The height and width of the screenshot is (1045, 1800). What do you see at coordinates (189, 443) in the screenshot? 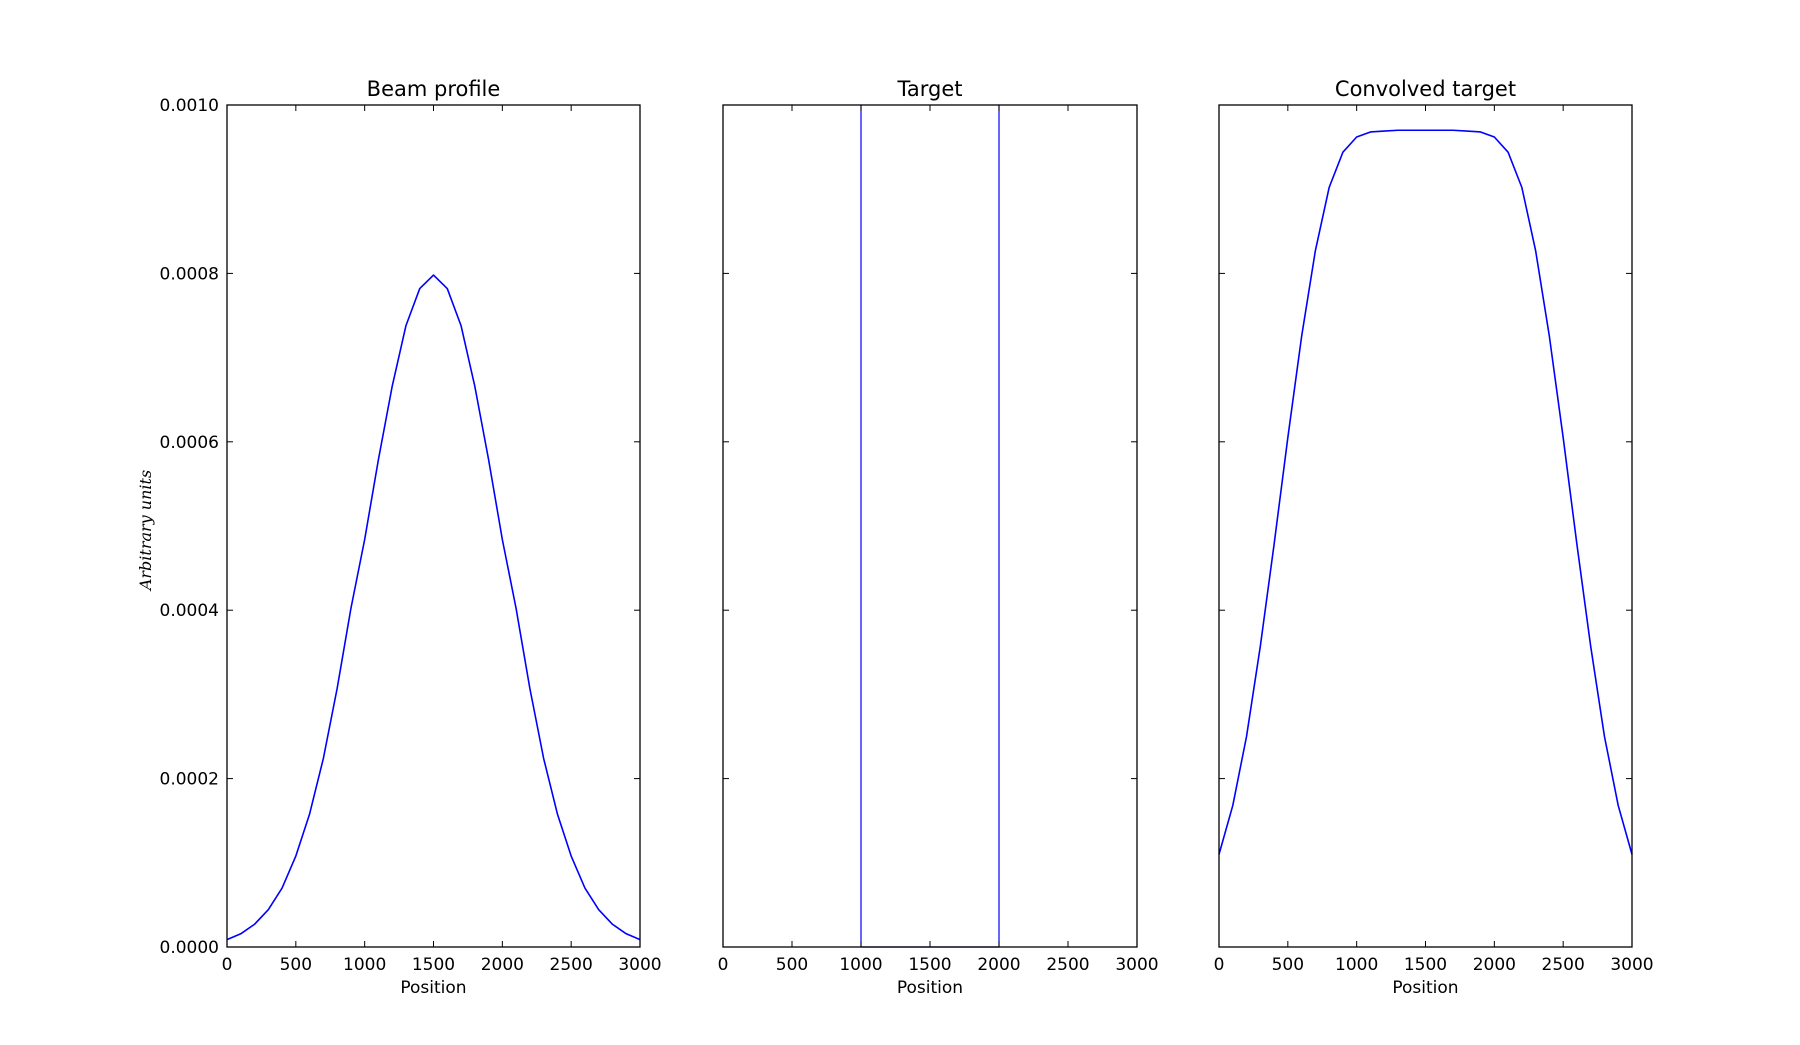
I see `y-tick-label: 0.0006` at bounding box center [189, 443].